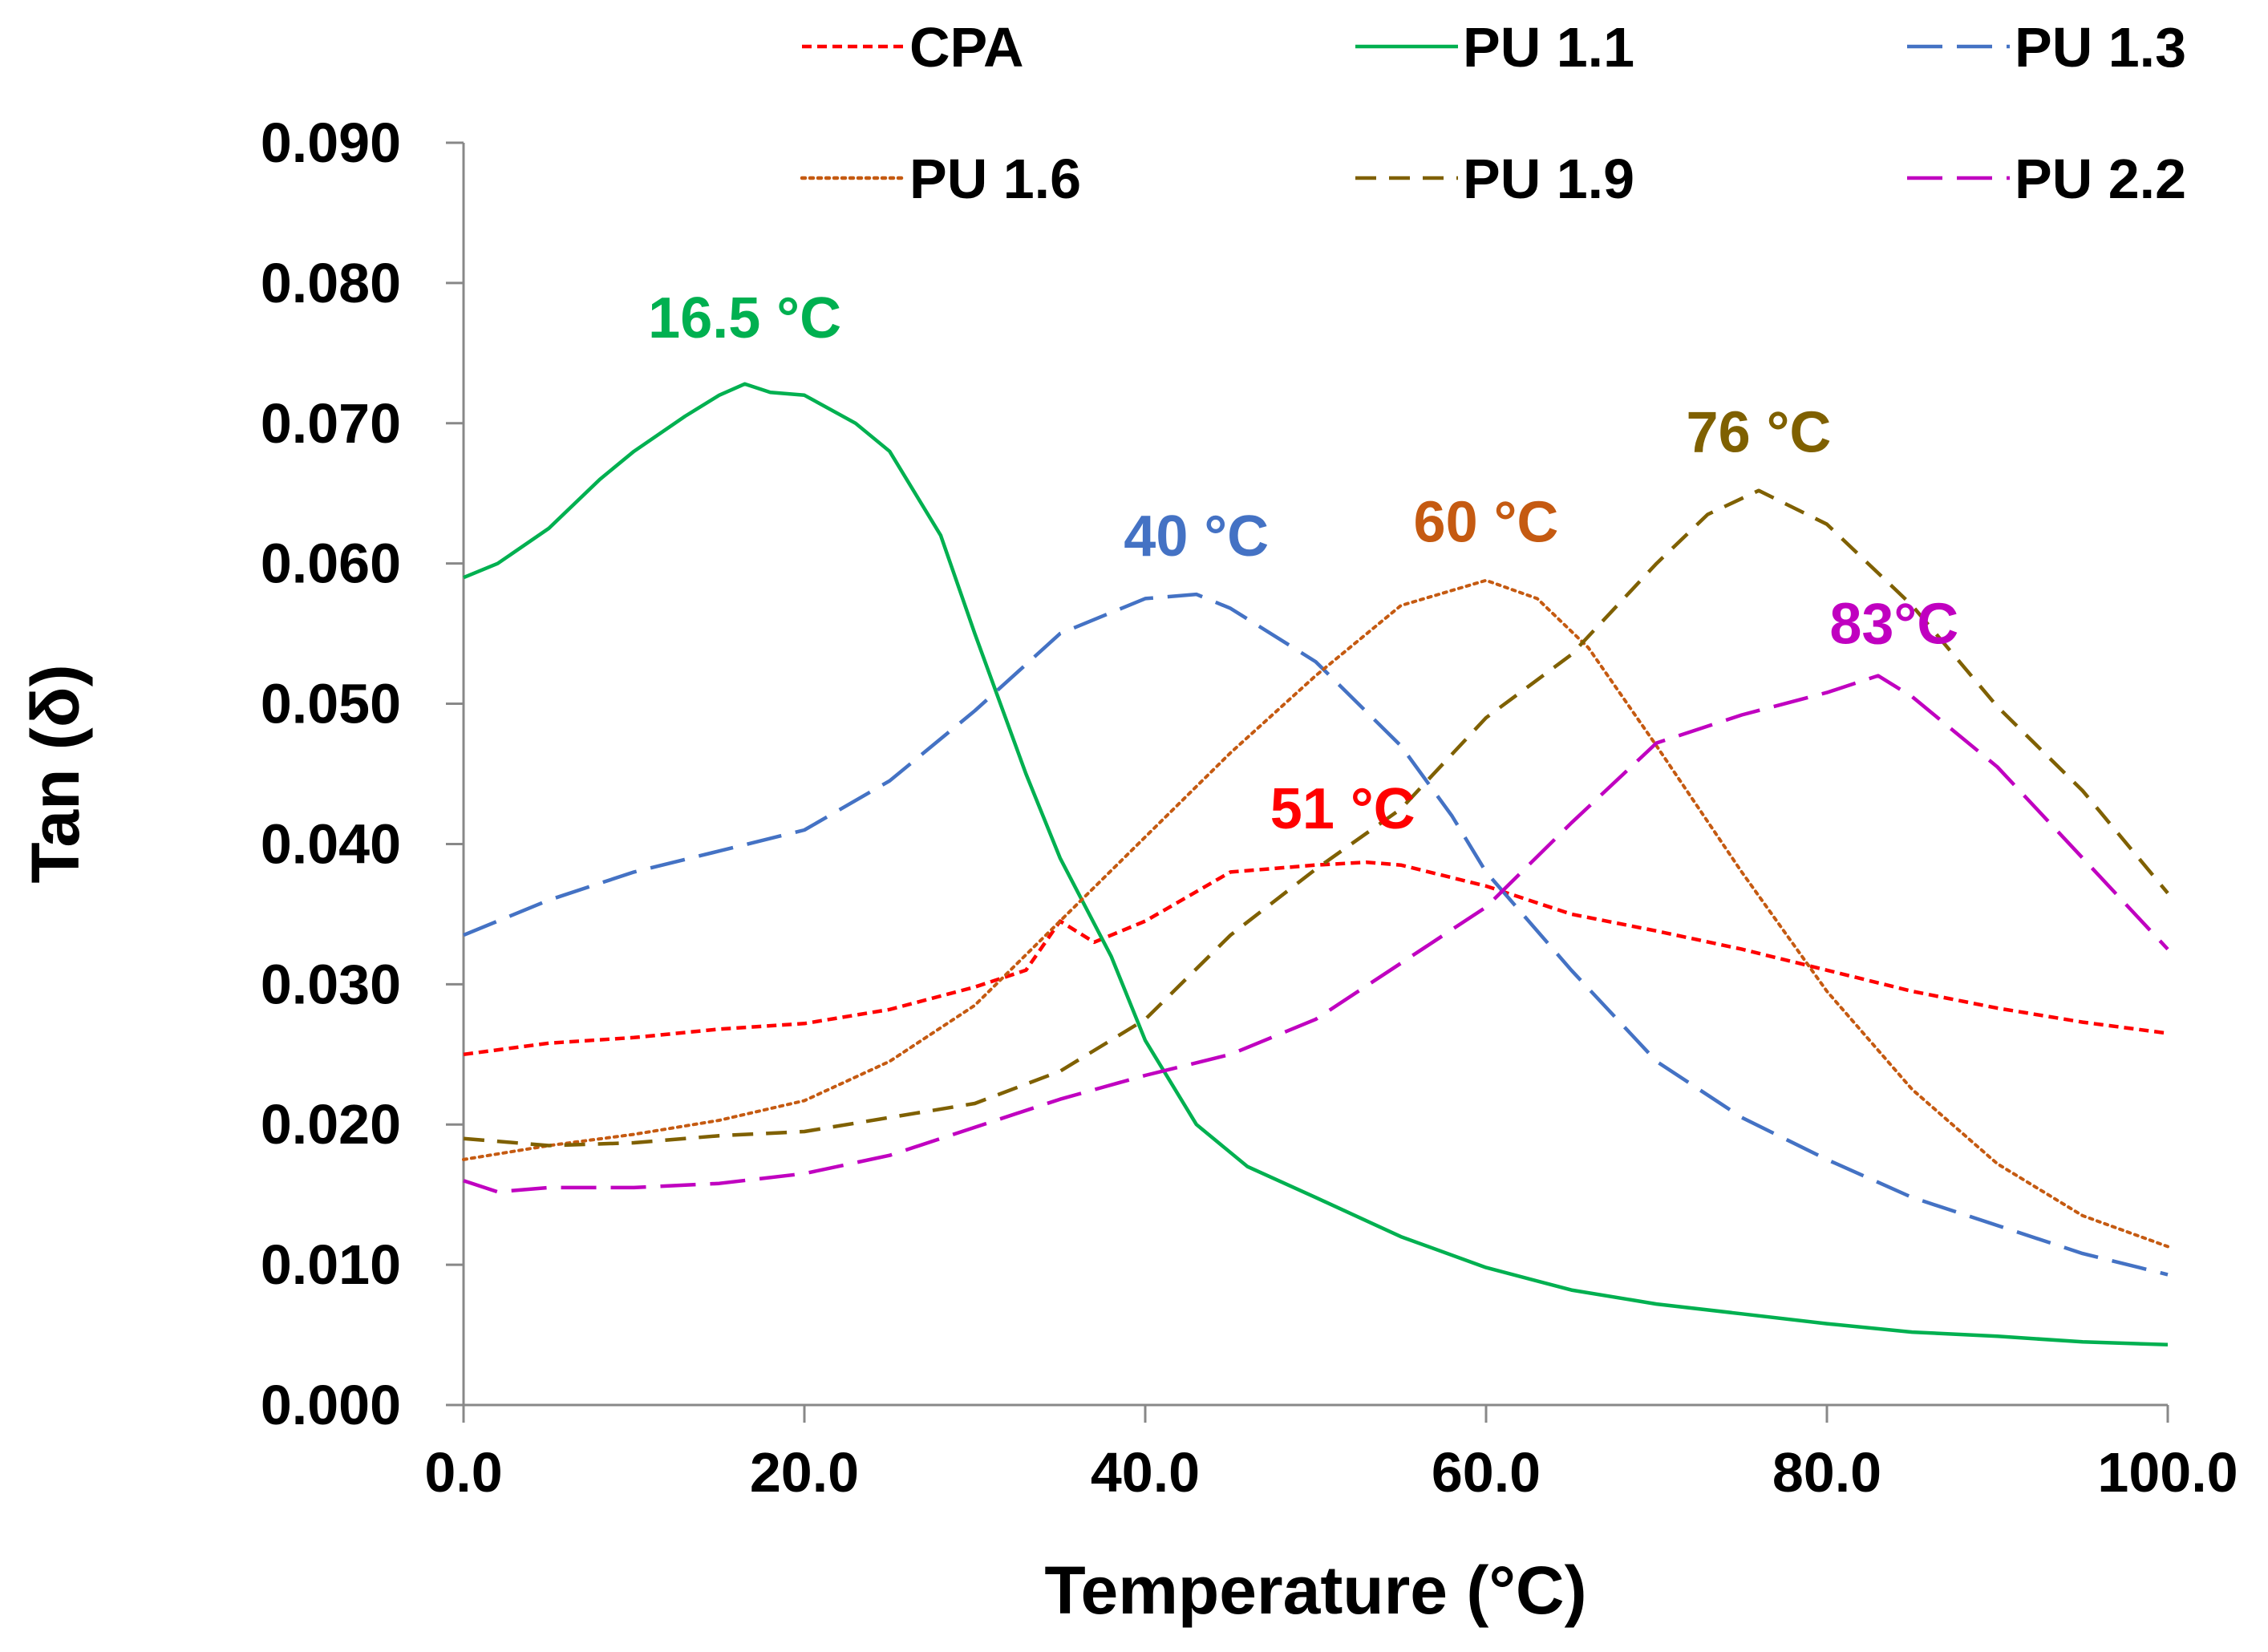  Describe the element at coordinates (56, 773) in the screenshot. I see `y-axis-title: Tan (δ)` at that location.